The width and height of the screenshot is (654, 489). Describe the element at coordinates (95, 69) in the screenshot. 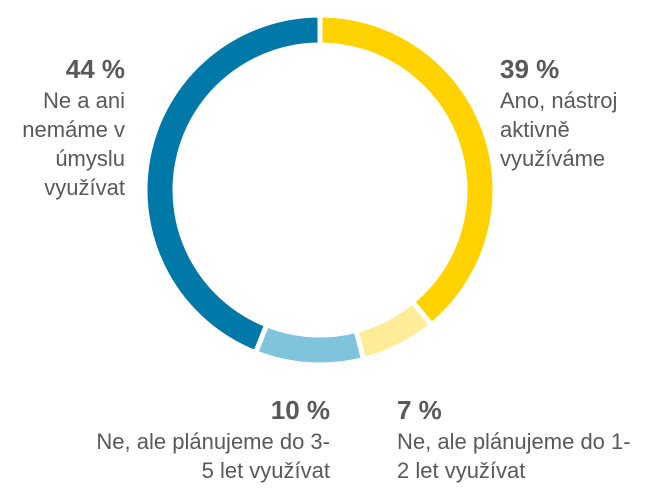

I see `value-label: 44 %` at that location.